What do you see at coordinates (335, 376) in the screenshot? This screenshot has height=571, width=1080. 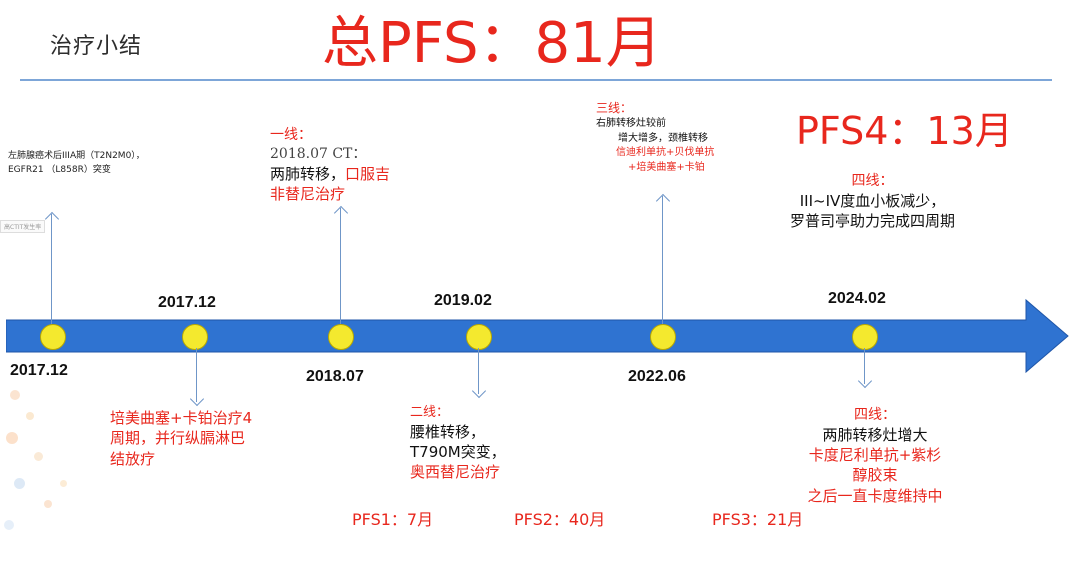 I see `date-label: 2018.07` at bounding box center [335, 376].